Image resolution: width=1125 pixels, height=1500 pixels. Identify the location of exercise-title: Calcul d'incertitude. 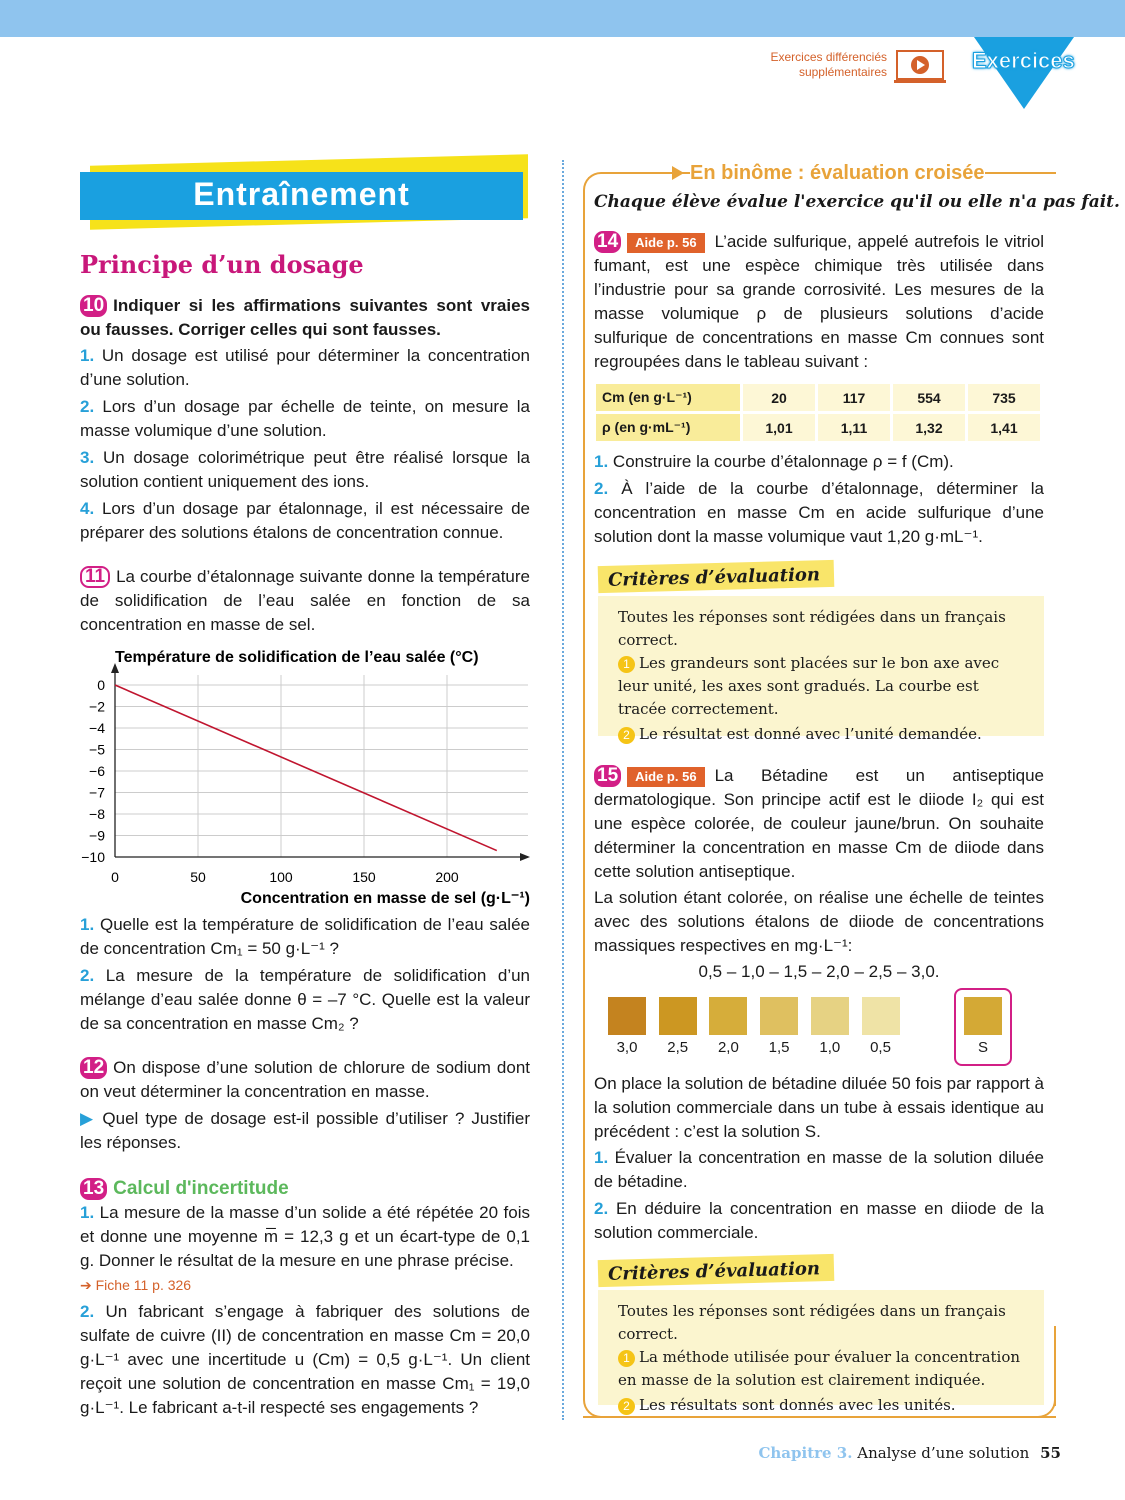
(201, 1188).